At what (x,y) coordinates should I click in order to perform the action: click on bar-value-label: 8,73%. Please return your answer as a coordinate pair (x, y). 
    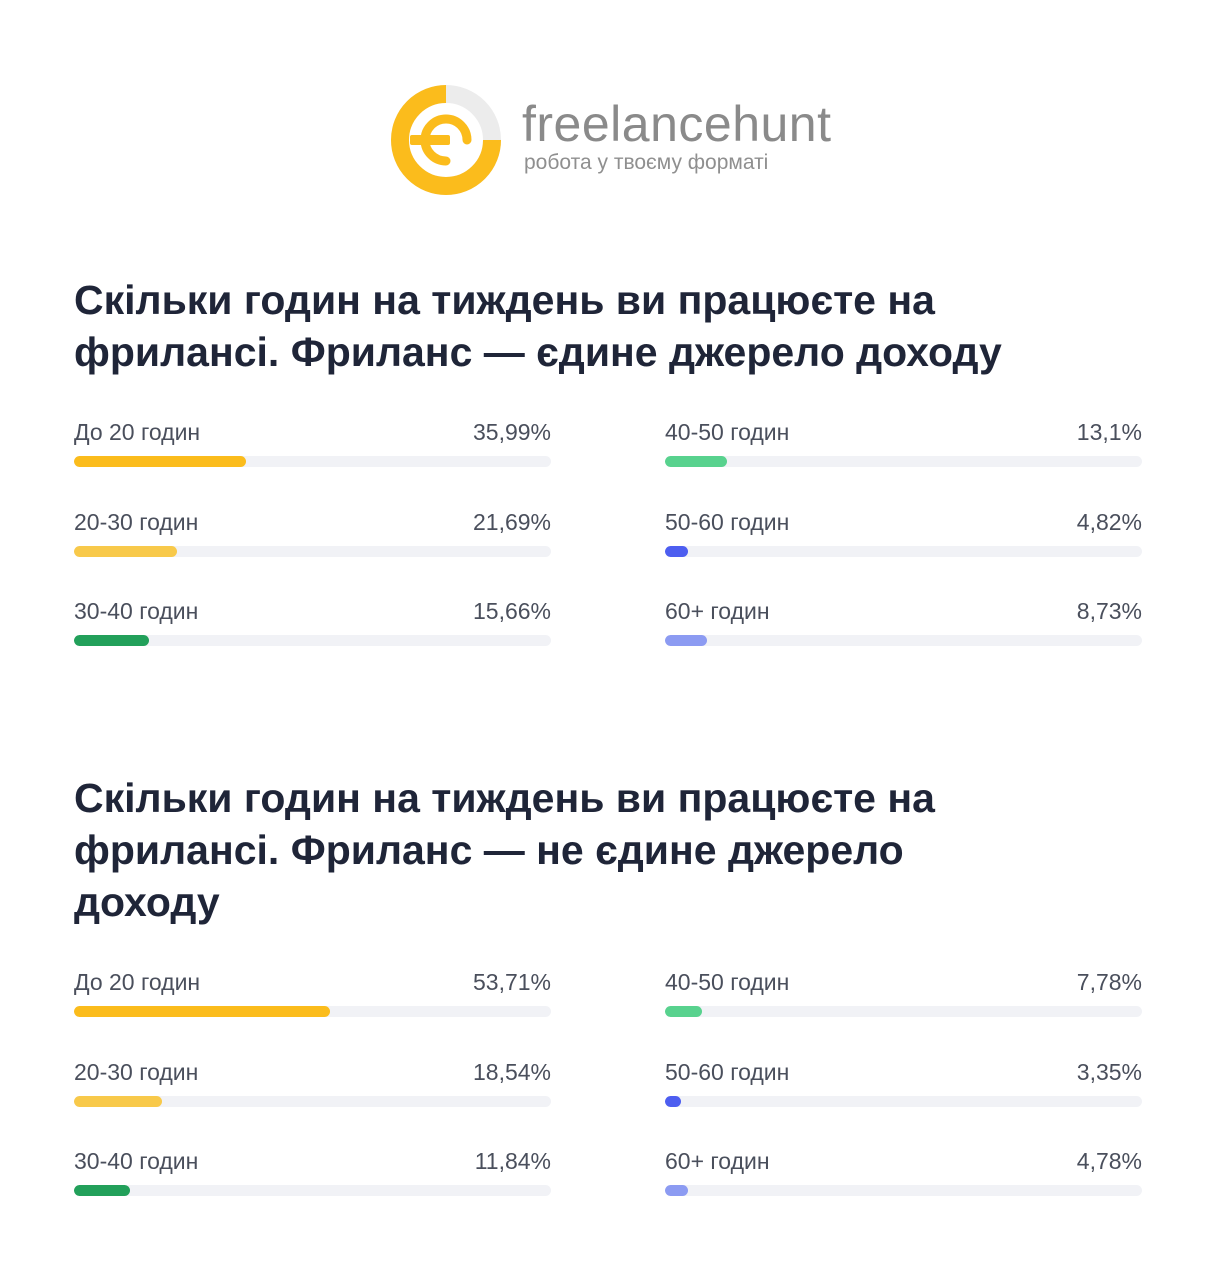
    Looking at the image, I should click on (1109, 611).